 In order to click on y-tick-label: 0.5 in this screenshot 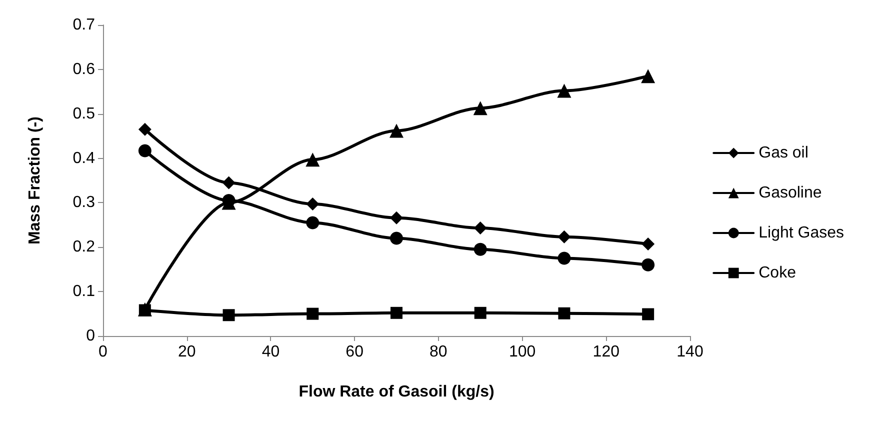, I will do `click(84, 113)`.